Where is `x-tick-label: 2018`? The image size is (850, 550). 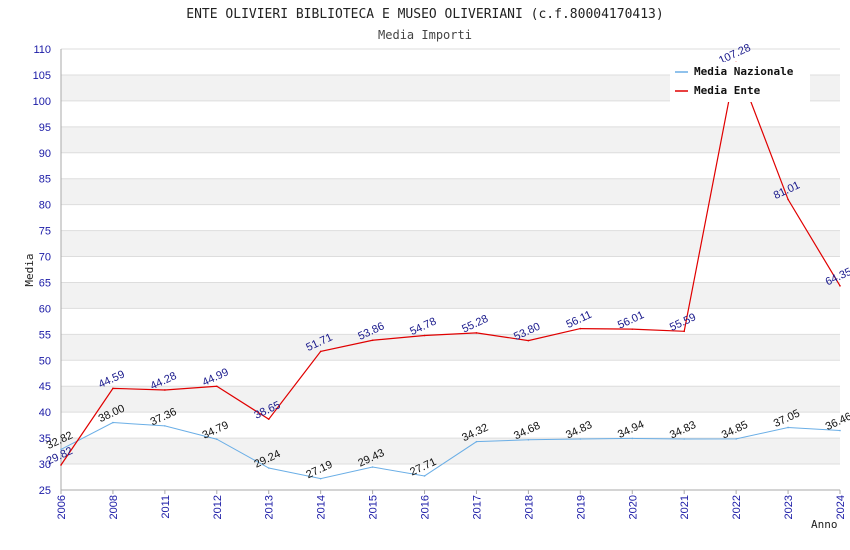 x-tick-label: 2018 is located at coordinates (529, 507).